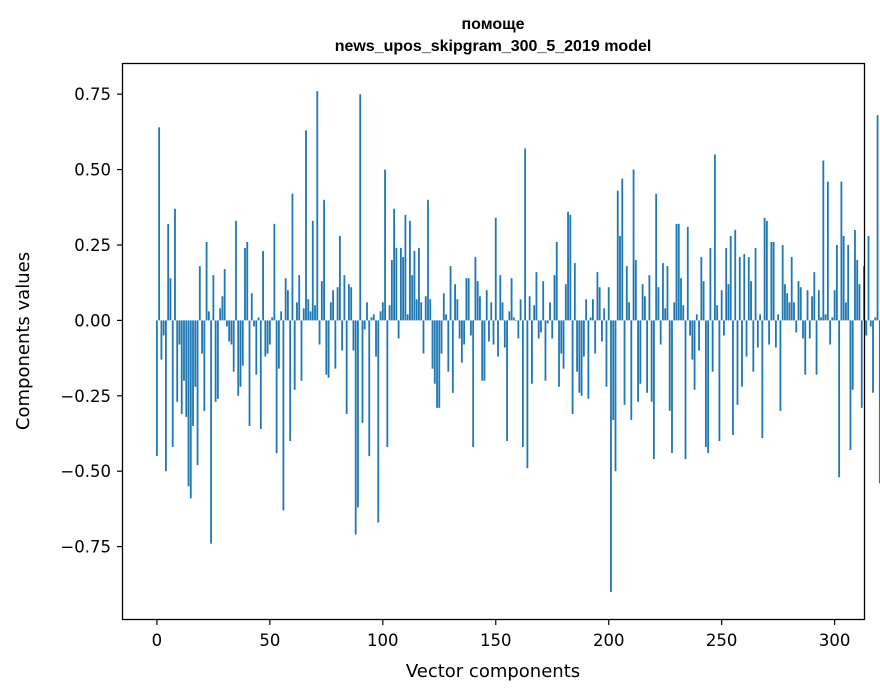 The height and width of the screenshot is (696, 880). I want to click on x-tick-label: 200, so click(609, 640).